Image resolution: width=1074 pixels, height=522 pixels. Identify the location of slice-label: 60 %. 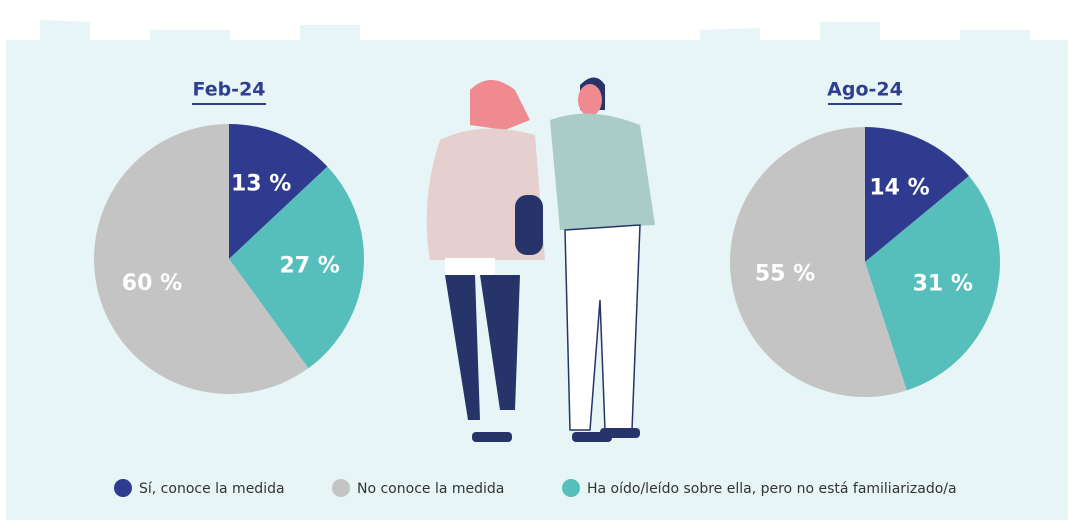
(152, 283).